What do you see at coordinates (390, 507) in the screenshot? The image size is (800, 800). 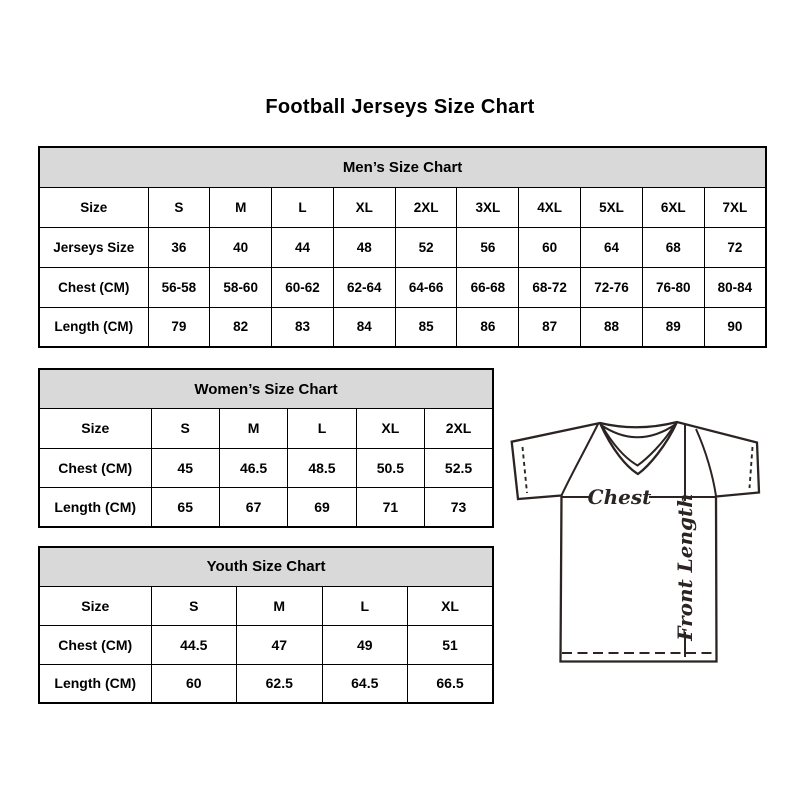 I see `table-cell: 71` at bounding box center [390, 507].